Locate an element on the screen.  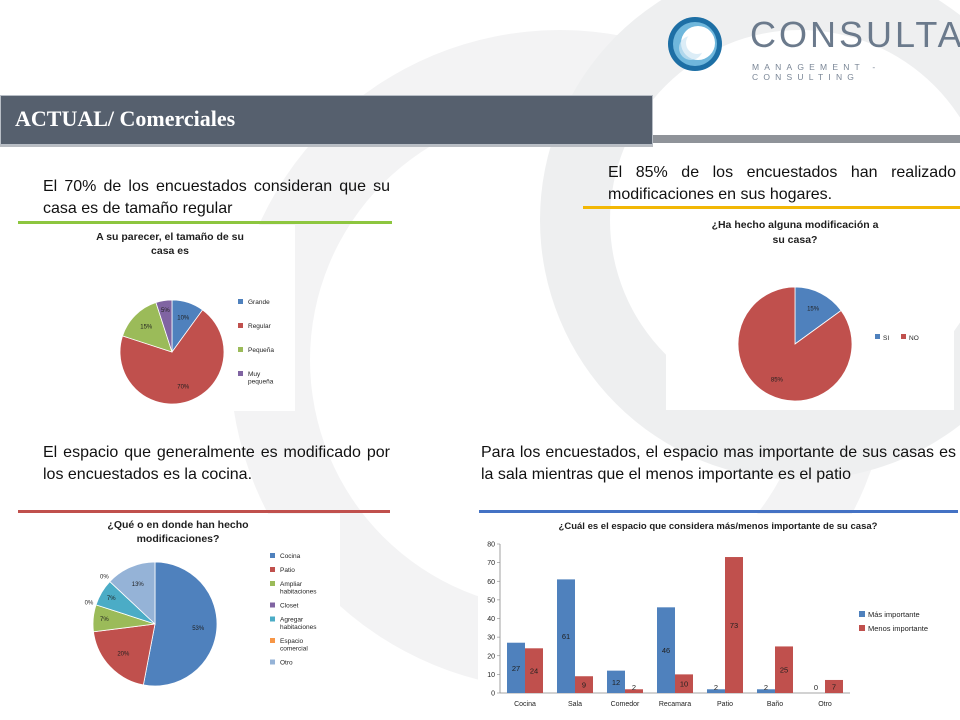
pie-label-modification-1: 85% is located at coordinates (777, 381).